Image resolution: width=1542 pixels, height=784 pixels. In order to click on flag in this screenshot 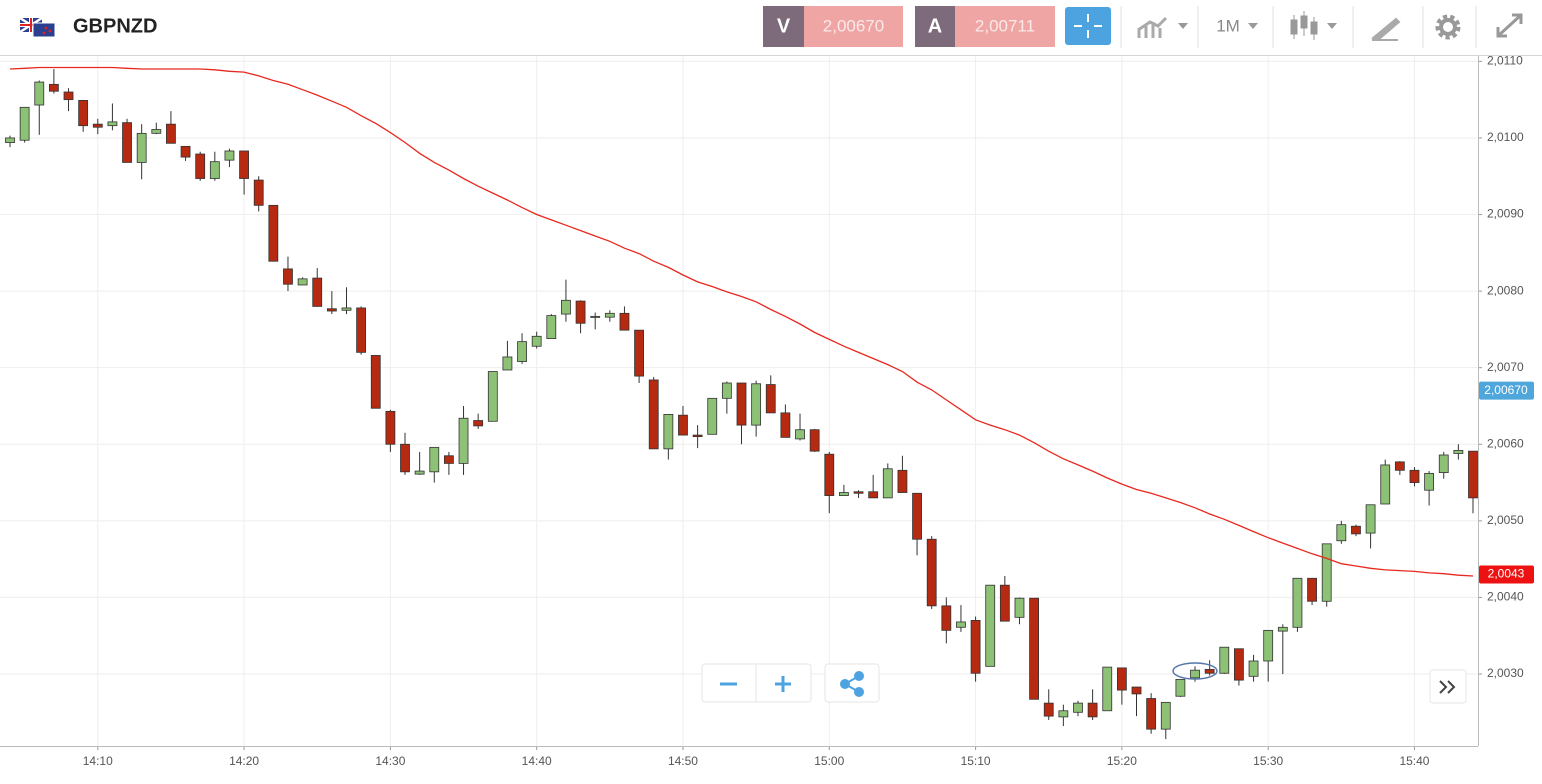, I will do `click(37, 27)`.